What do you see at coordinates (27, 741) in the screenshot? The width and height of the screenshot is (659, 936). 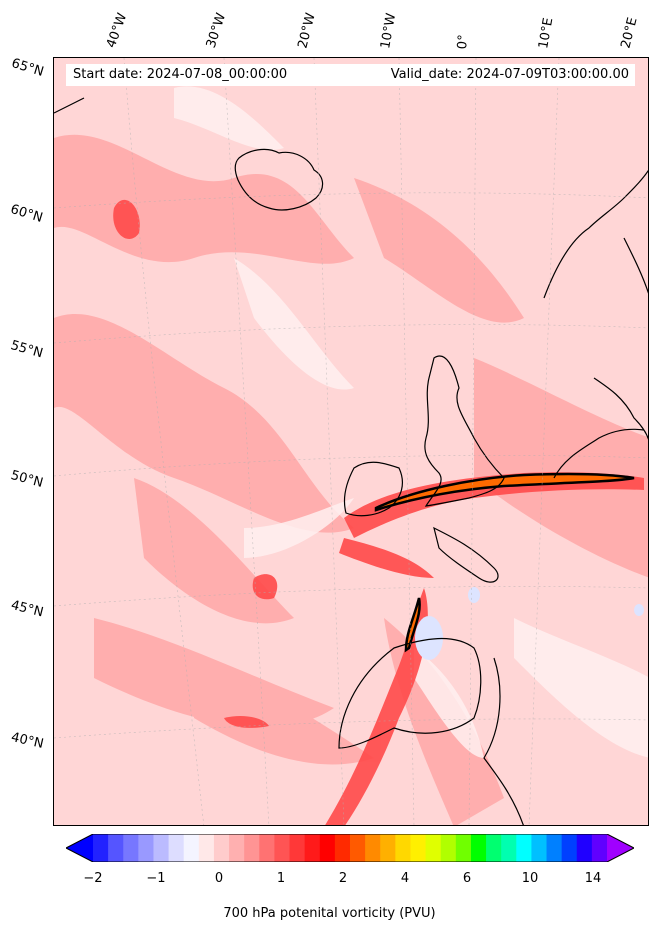 I see `lat-label-40n: 40°N` at bounding box center [27, 741].